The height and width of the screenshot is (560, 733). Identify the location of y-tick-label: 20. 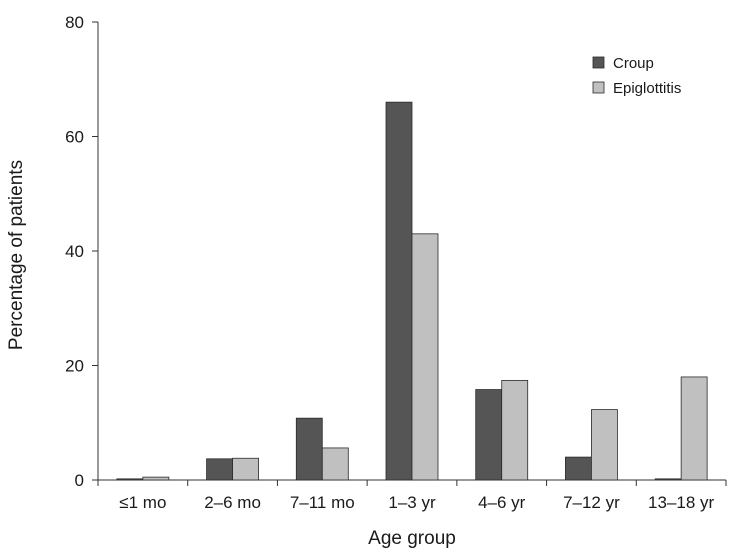
(74, 366).